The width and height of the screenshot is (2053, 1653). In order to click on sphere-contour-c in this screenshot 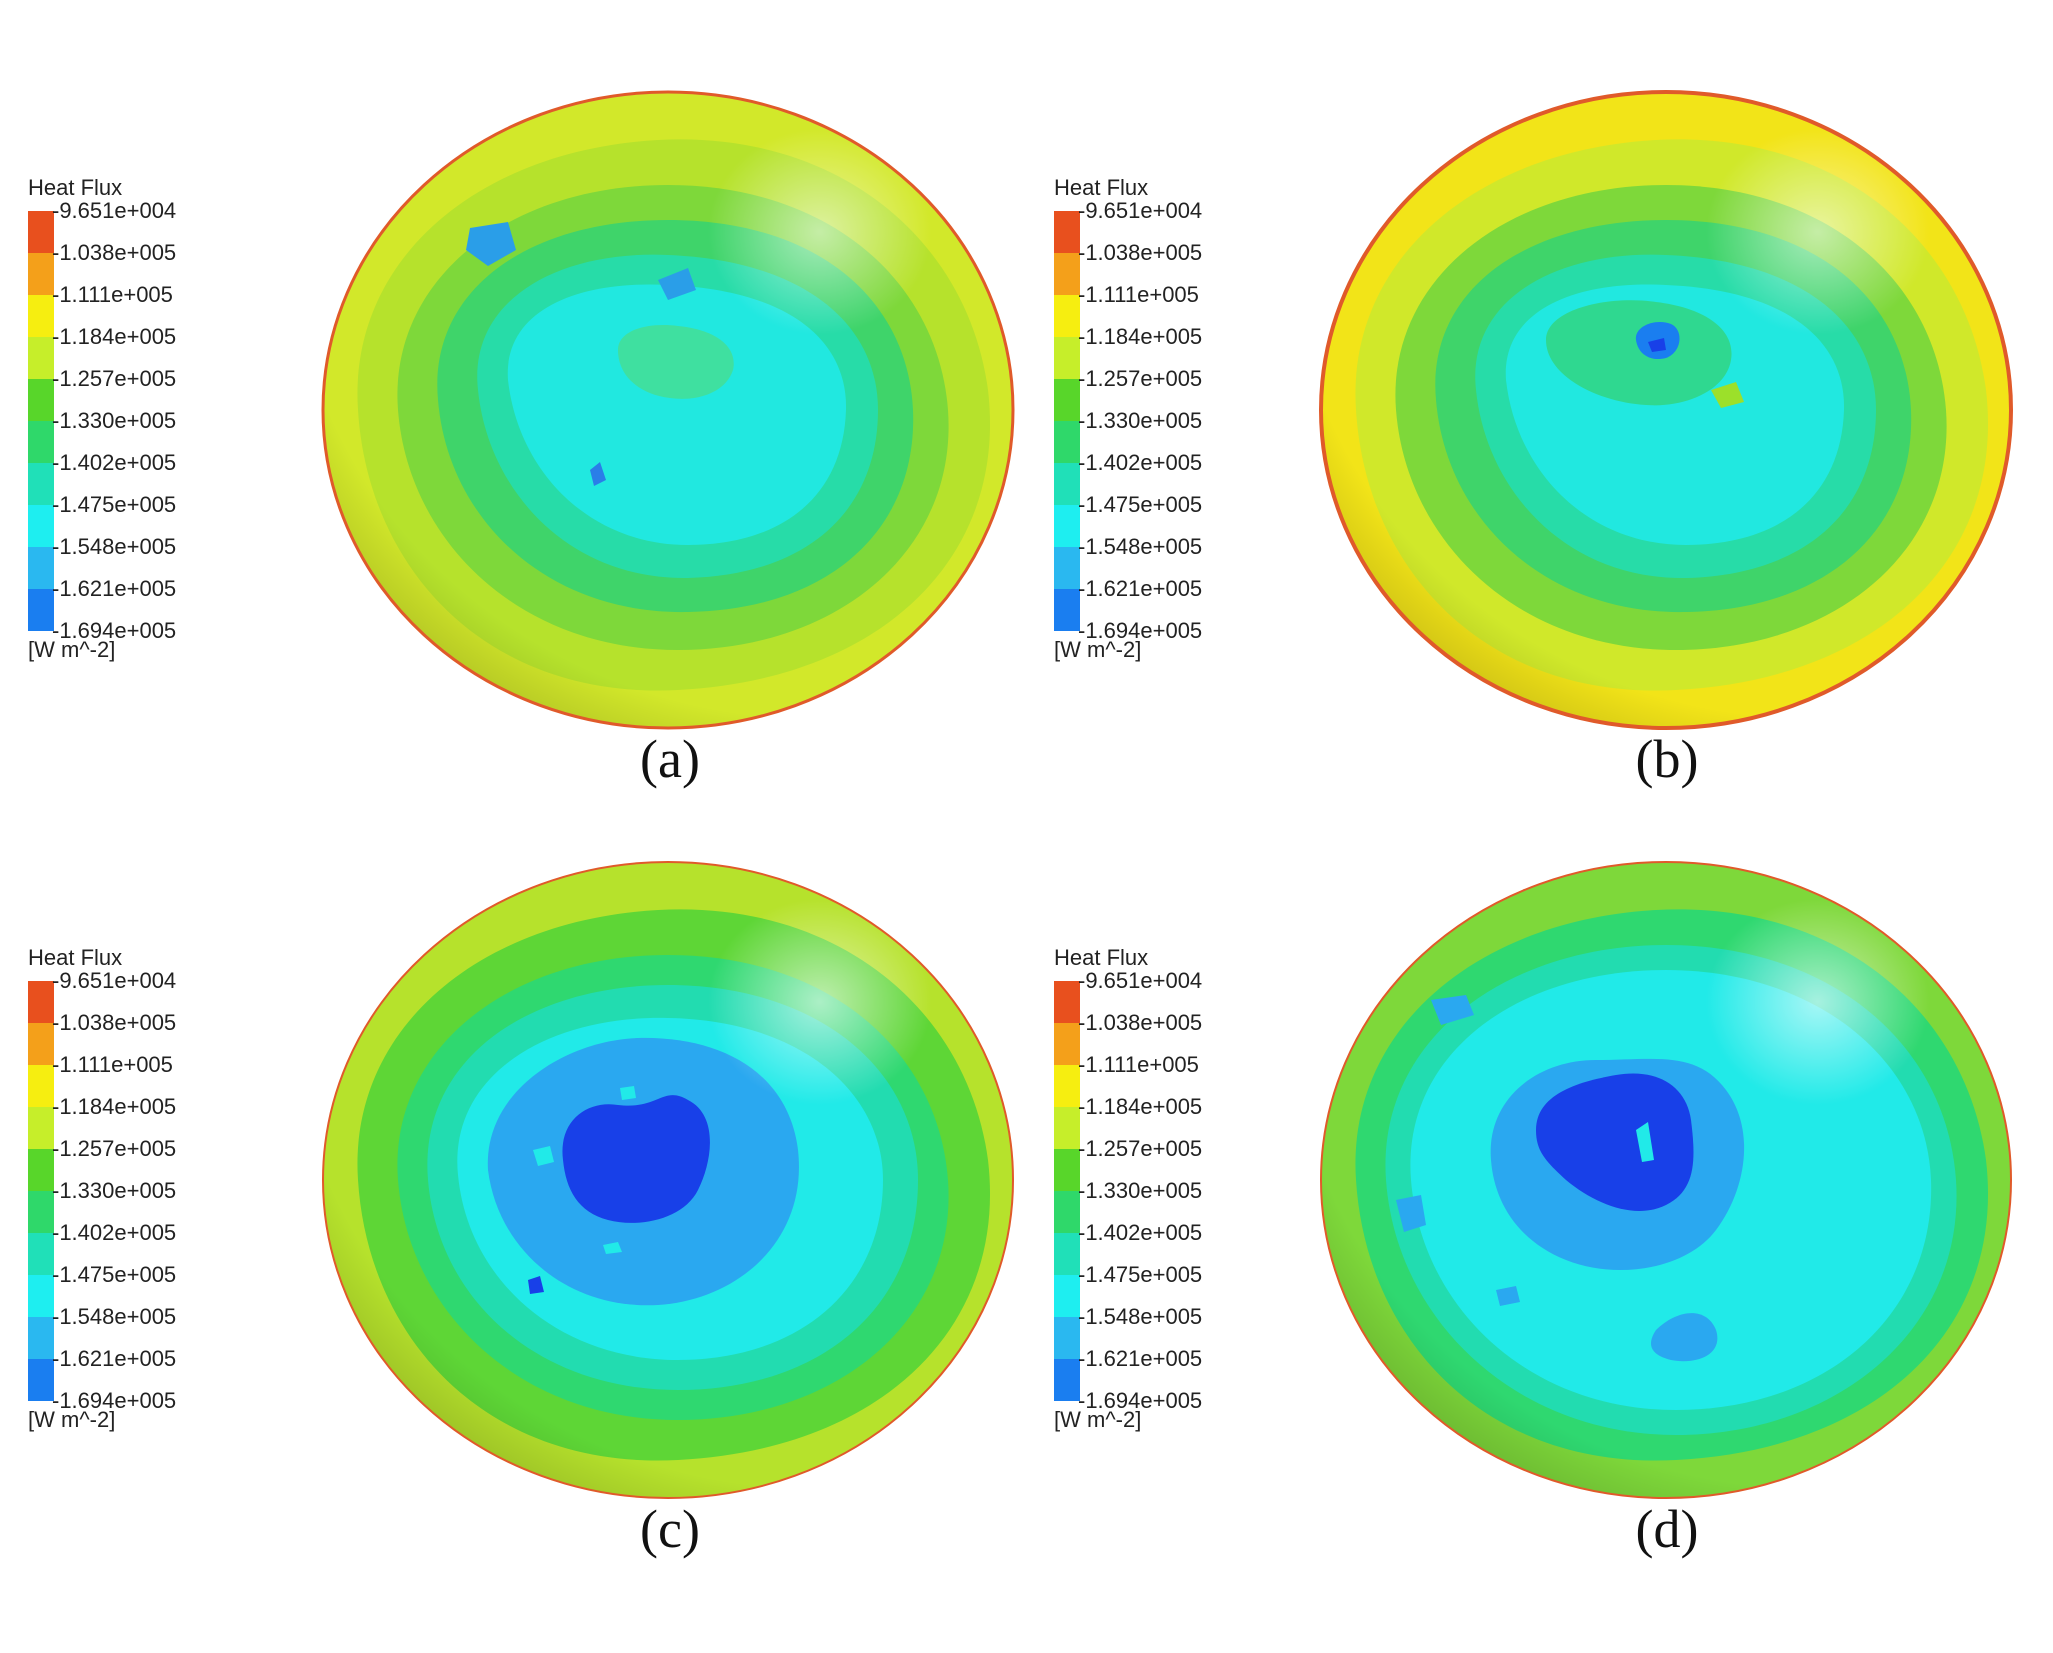, I will do `click(668, 1180)`.